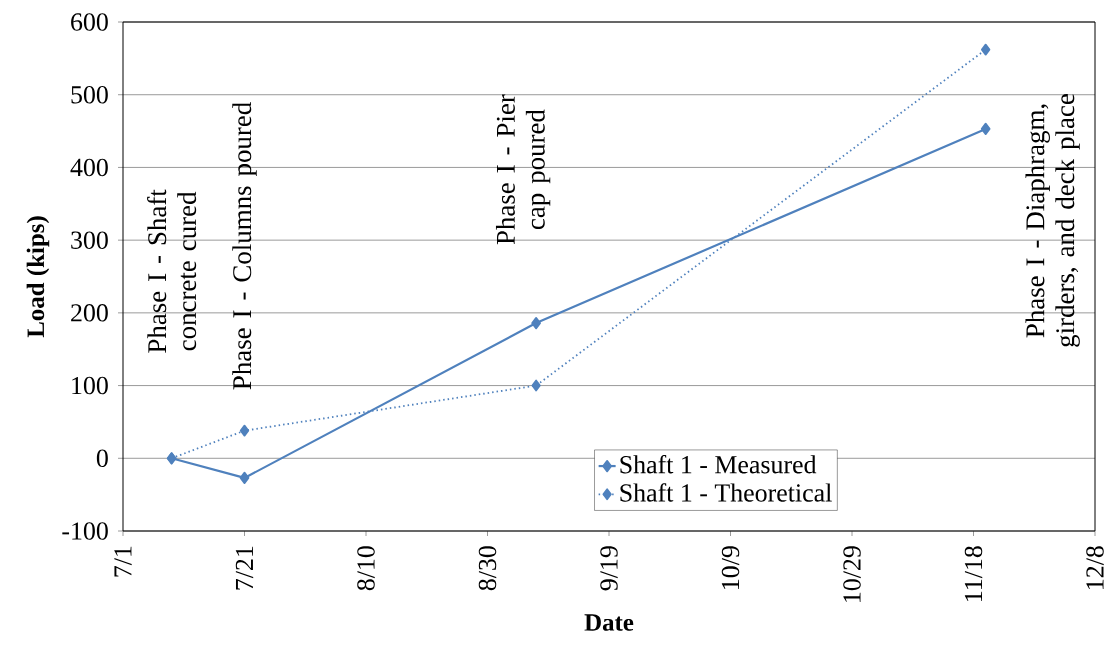  Describe the element at coordinates (244, 568) in the screenshot. I see `x-tick-label: 7/21` at that location.